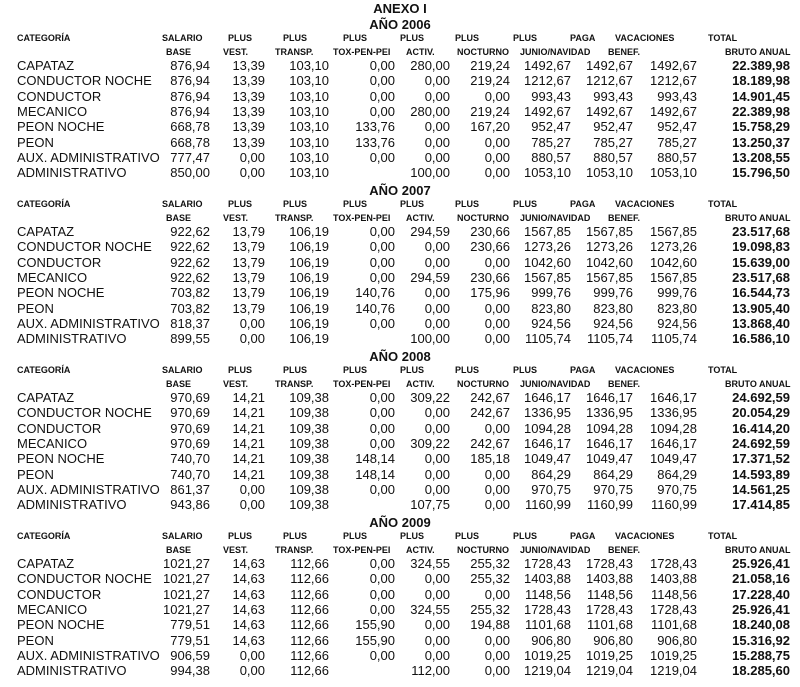 The width and height of the screenshot is (800, 687). Describe the element at coordinates (613, 640) in the screenshot. I see `value-cell: 906,80` at that location.